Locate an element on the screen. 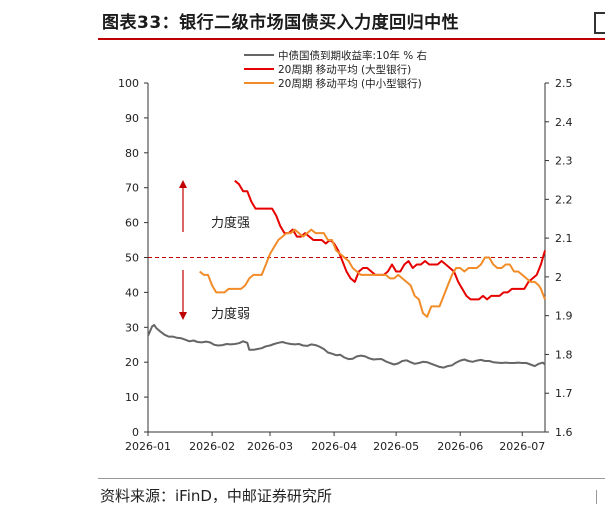 This screenshot has height=516, width=605. y-right-tick-label: 2.1 is located at coordinates (564, 238).